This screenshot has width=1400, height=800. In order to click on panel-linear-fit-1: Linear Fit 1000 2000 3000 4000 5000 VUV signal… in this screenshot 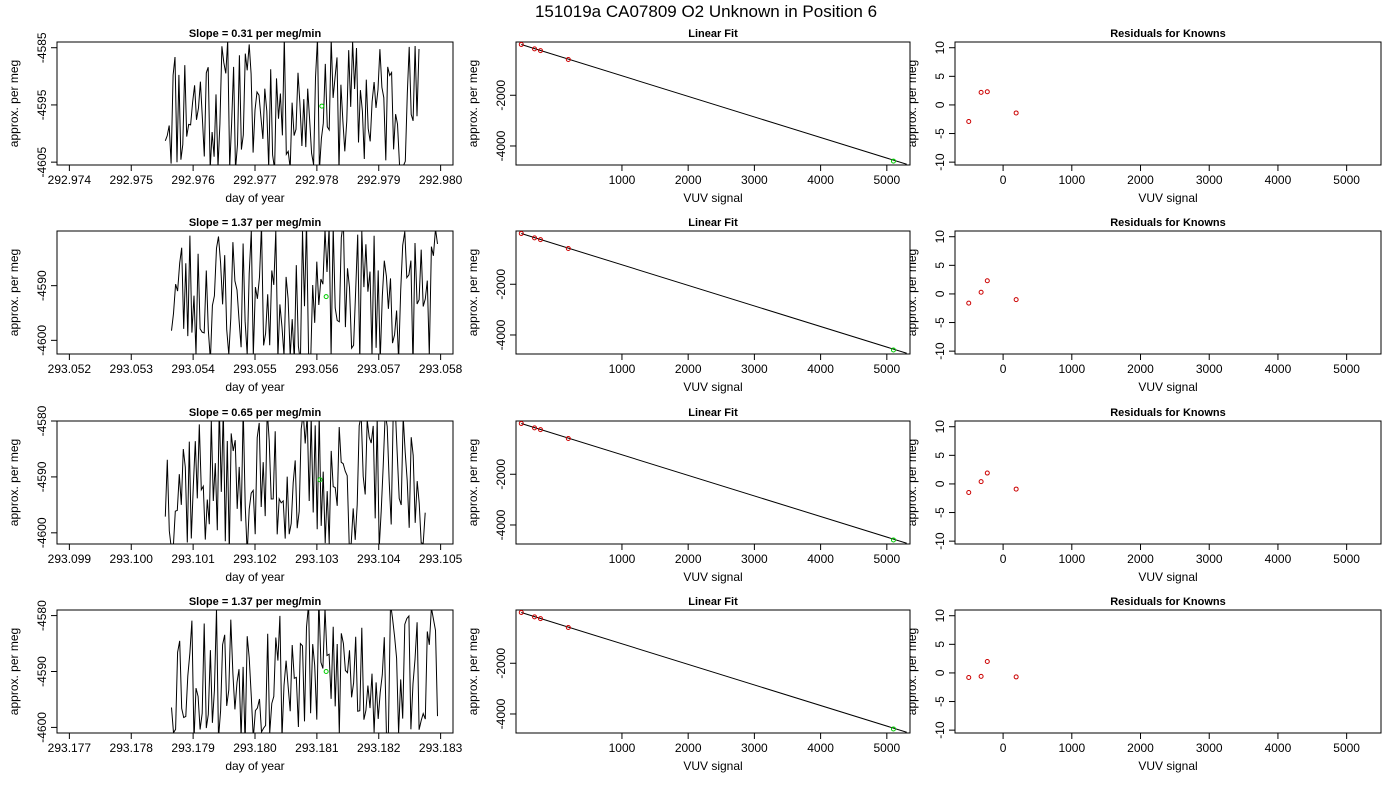, I will do `click(688, 116)`.